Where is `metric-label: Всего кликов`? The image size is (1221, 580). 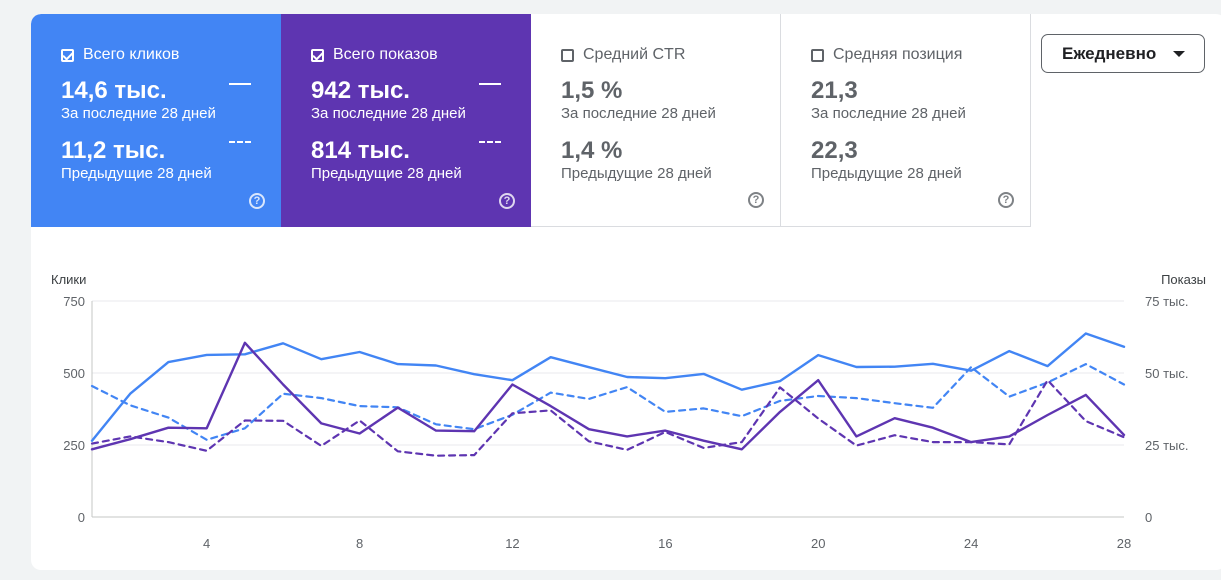
metric-label: Всего кликов is located at coordinates (131, 54).